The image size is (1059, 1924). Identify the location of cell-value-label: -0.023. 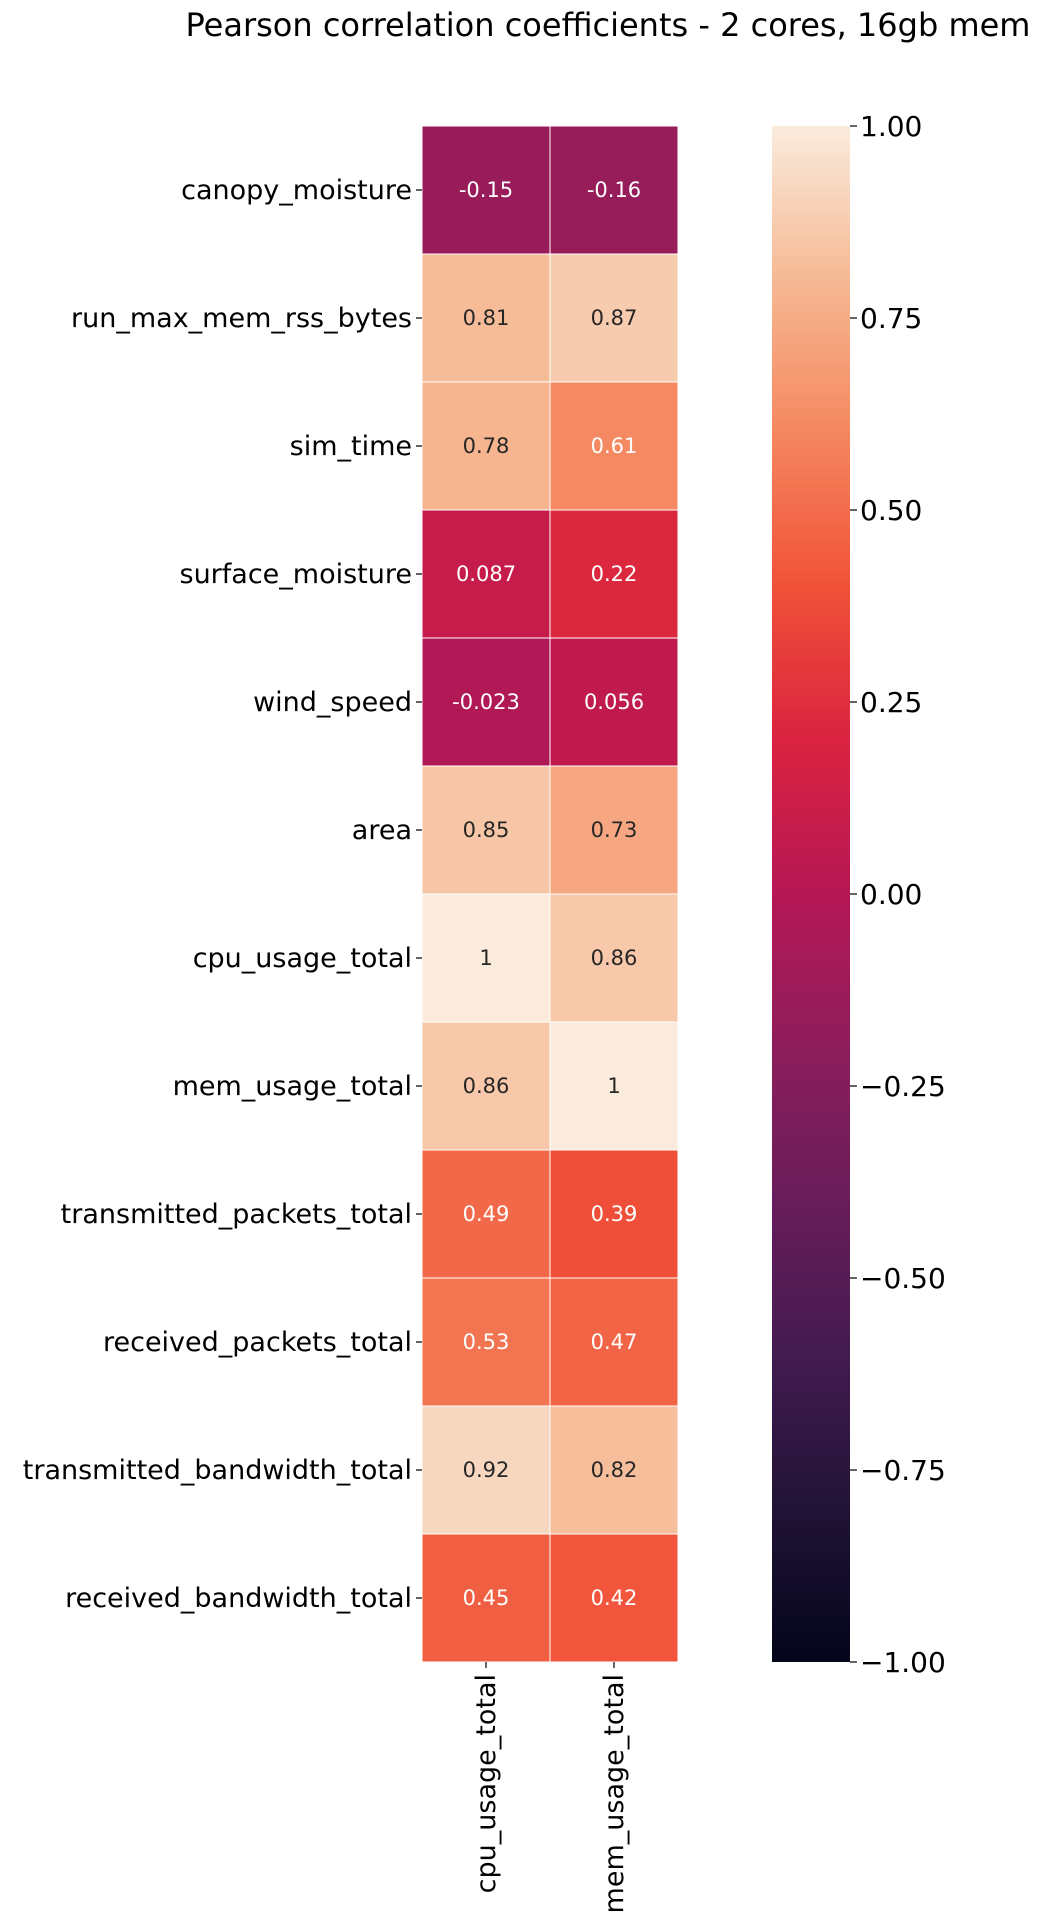
(486, 702).